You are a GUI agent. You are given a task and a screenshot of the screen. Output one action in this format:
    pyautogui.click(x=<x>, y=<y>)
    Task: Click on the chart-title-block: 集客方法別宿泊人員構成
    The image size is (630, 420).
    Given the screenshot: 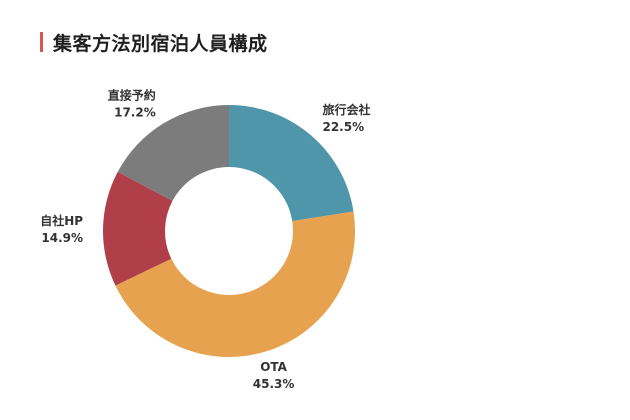 What is the action you would take?
    pyautogui.click(x=154, y=43)
    